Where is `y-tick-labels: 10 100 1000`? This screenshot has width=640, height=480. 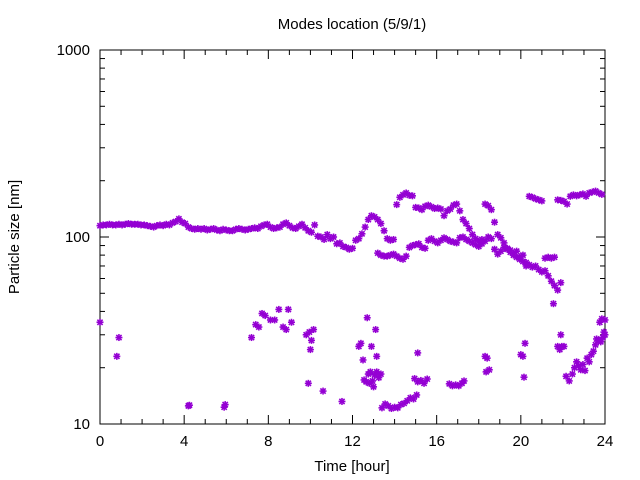 y-tick-labels: 10 100 1000 is located at coordinates (73, 237).